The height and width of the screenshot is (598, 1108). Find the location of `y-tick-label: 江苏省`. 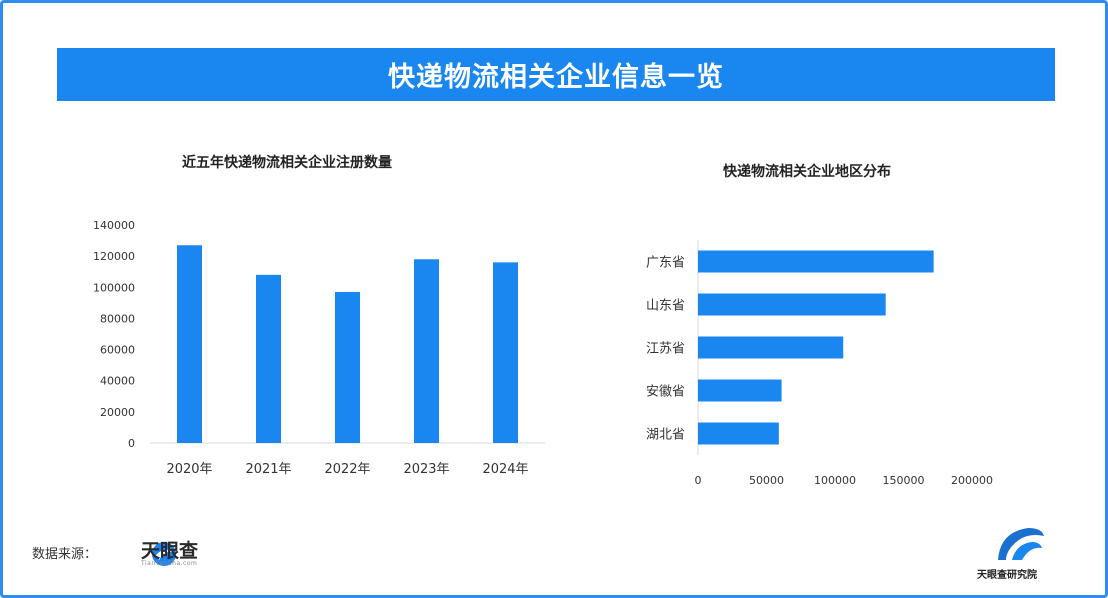

y-tick-label: 江苏省 is located at coordinates (665, 349).